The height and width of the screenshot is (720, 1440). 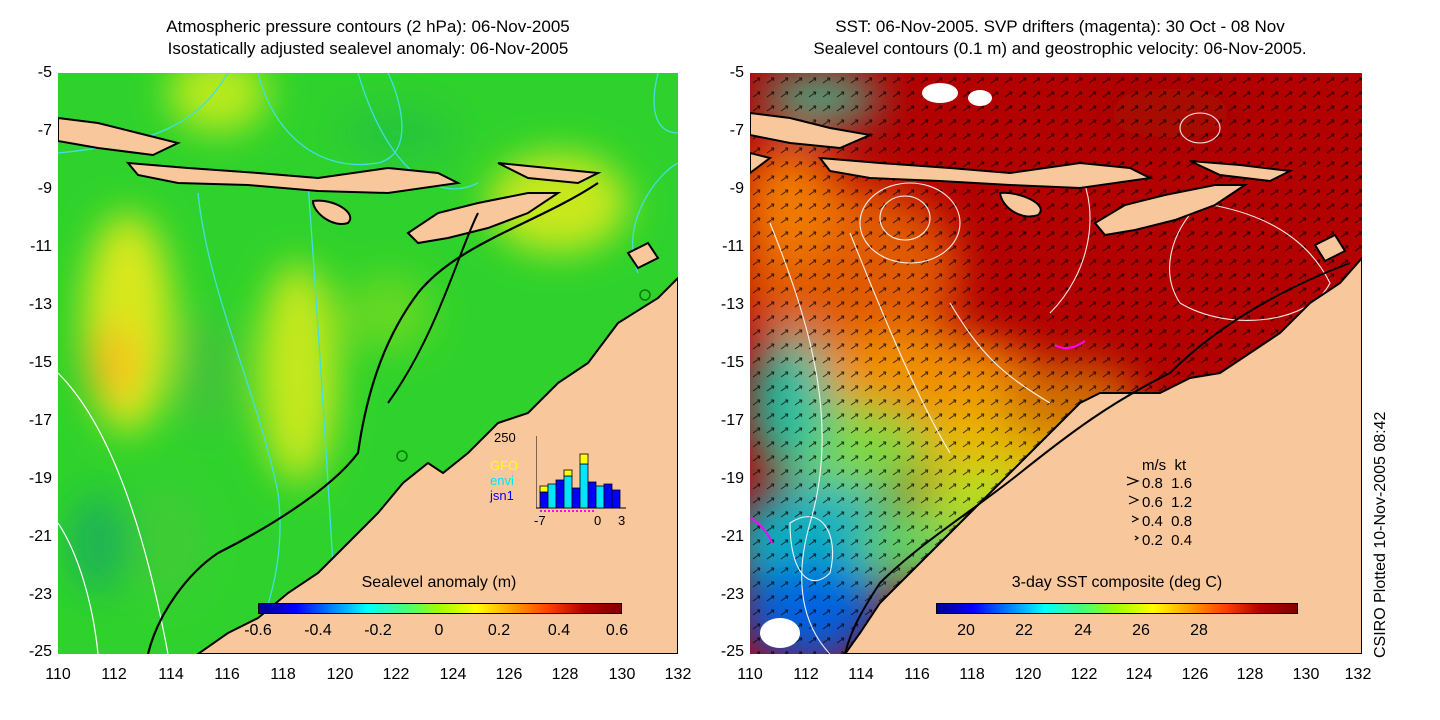 What do you see at coordinates (502, 495) in the screenshot?
I see `inset-legend-jsn1: jsn1` at bounding box center [502, 495].